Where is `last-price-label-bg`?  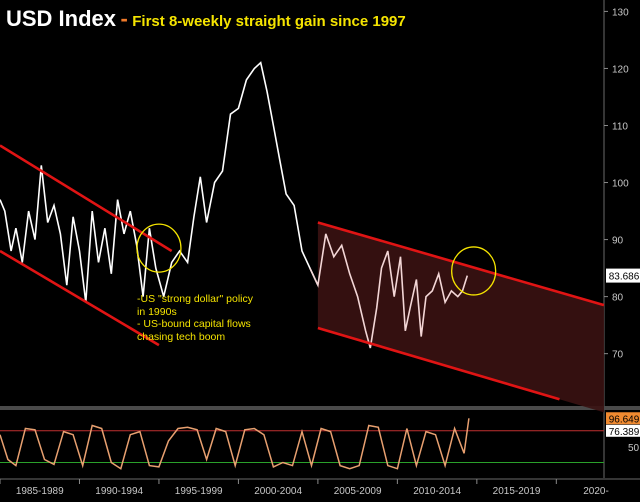
last-price-label-bg is located at coordinates (623, 275).